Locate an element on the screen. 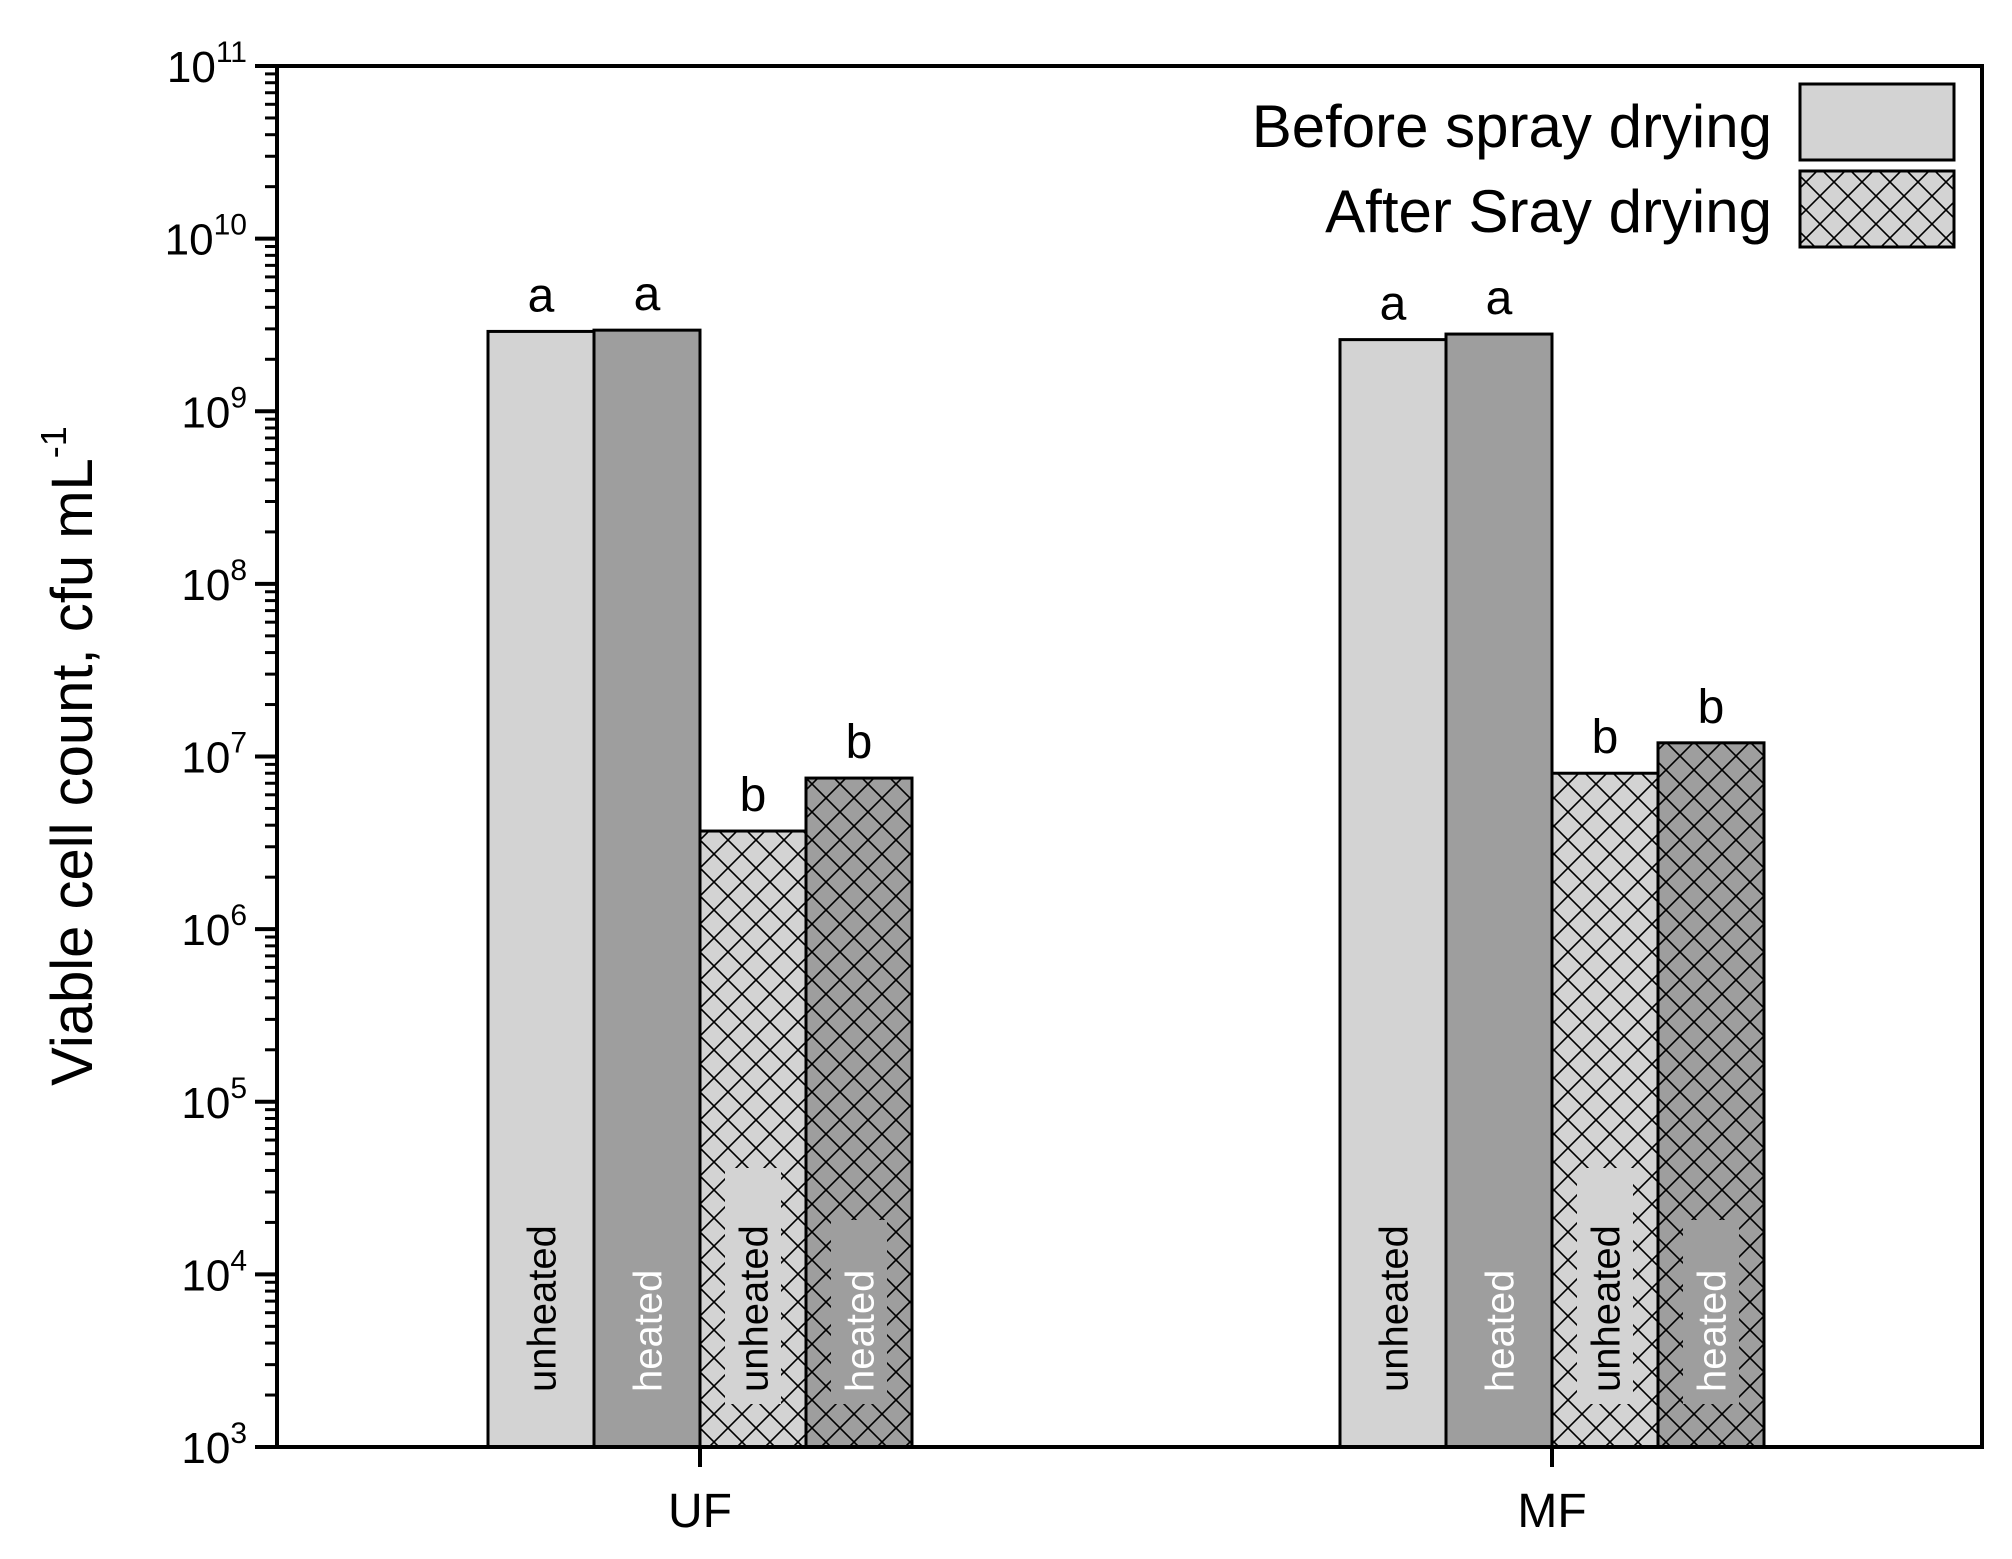  bar-mf-before-heated is located at coordinates (1499, 890).